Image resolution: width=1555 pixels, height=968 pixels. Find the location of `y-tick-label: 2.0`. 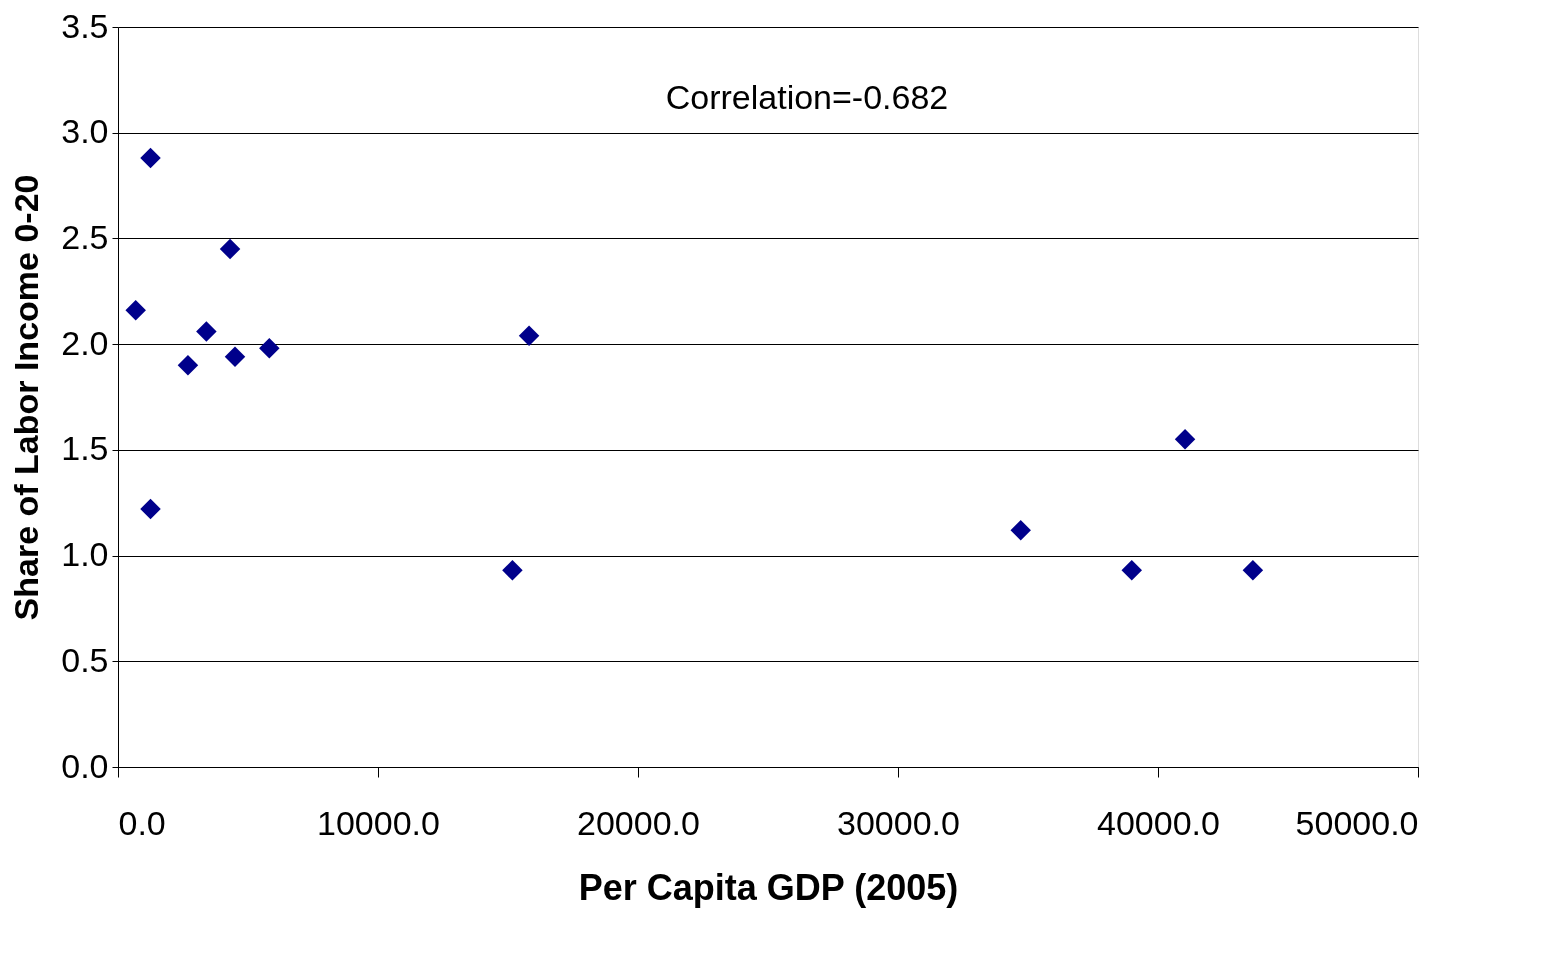

y-tick-label: 2.0 is located at coordinates (85, 342).